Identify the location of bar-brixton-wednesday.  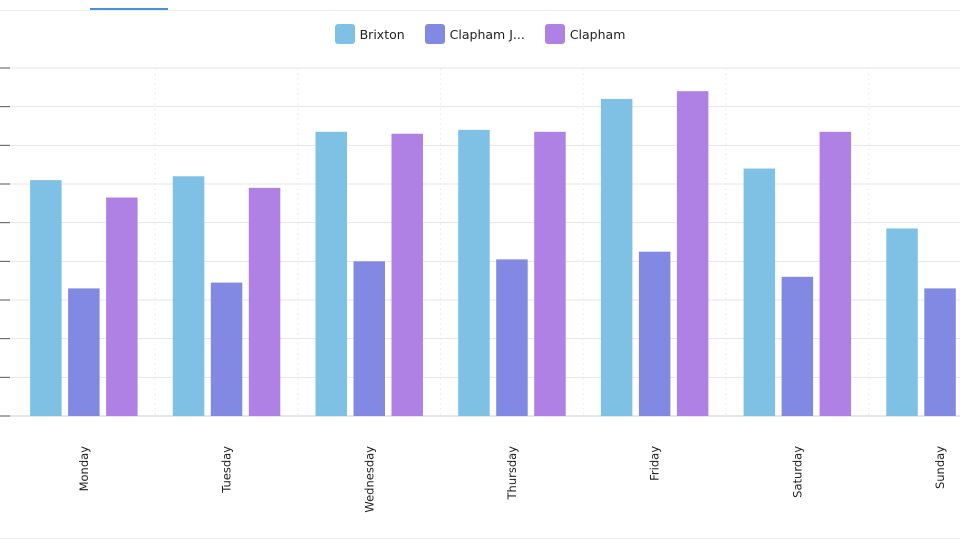
(331, 274).